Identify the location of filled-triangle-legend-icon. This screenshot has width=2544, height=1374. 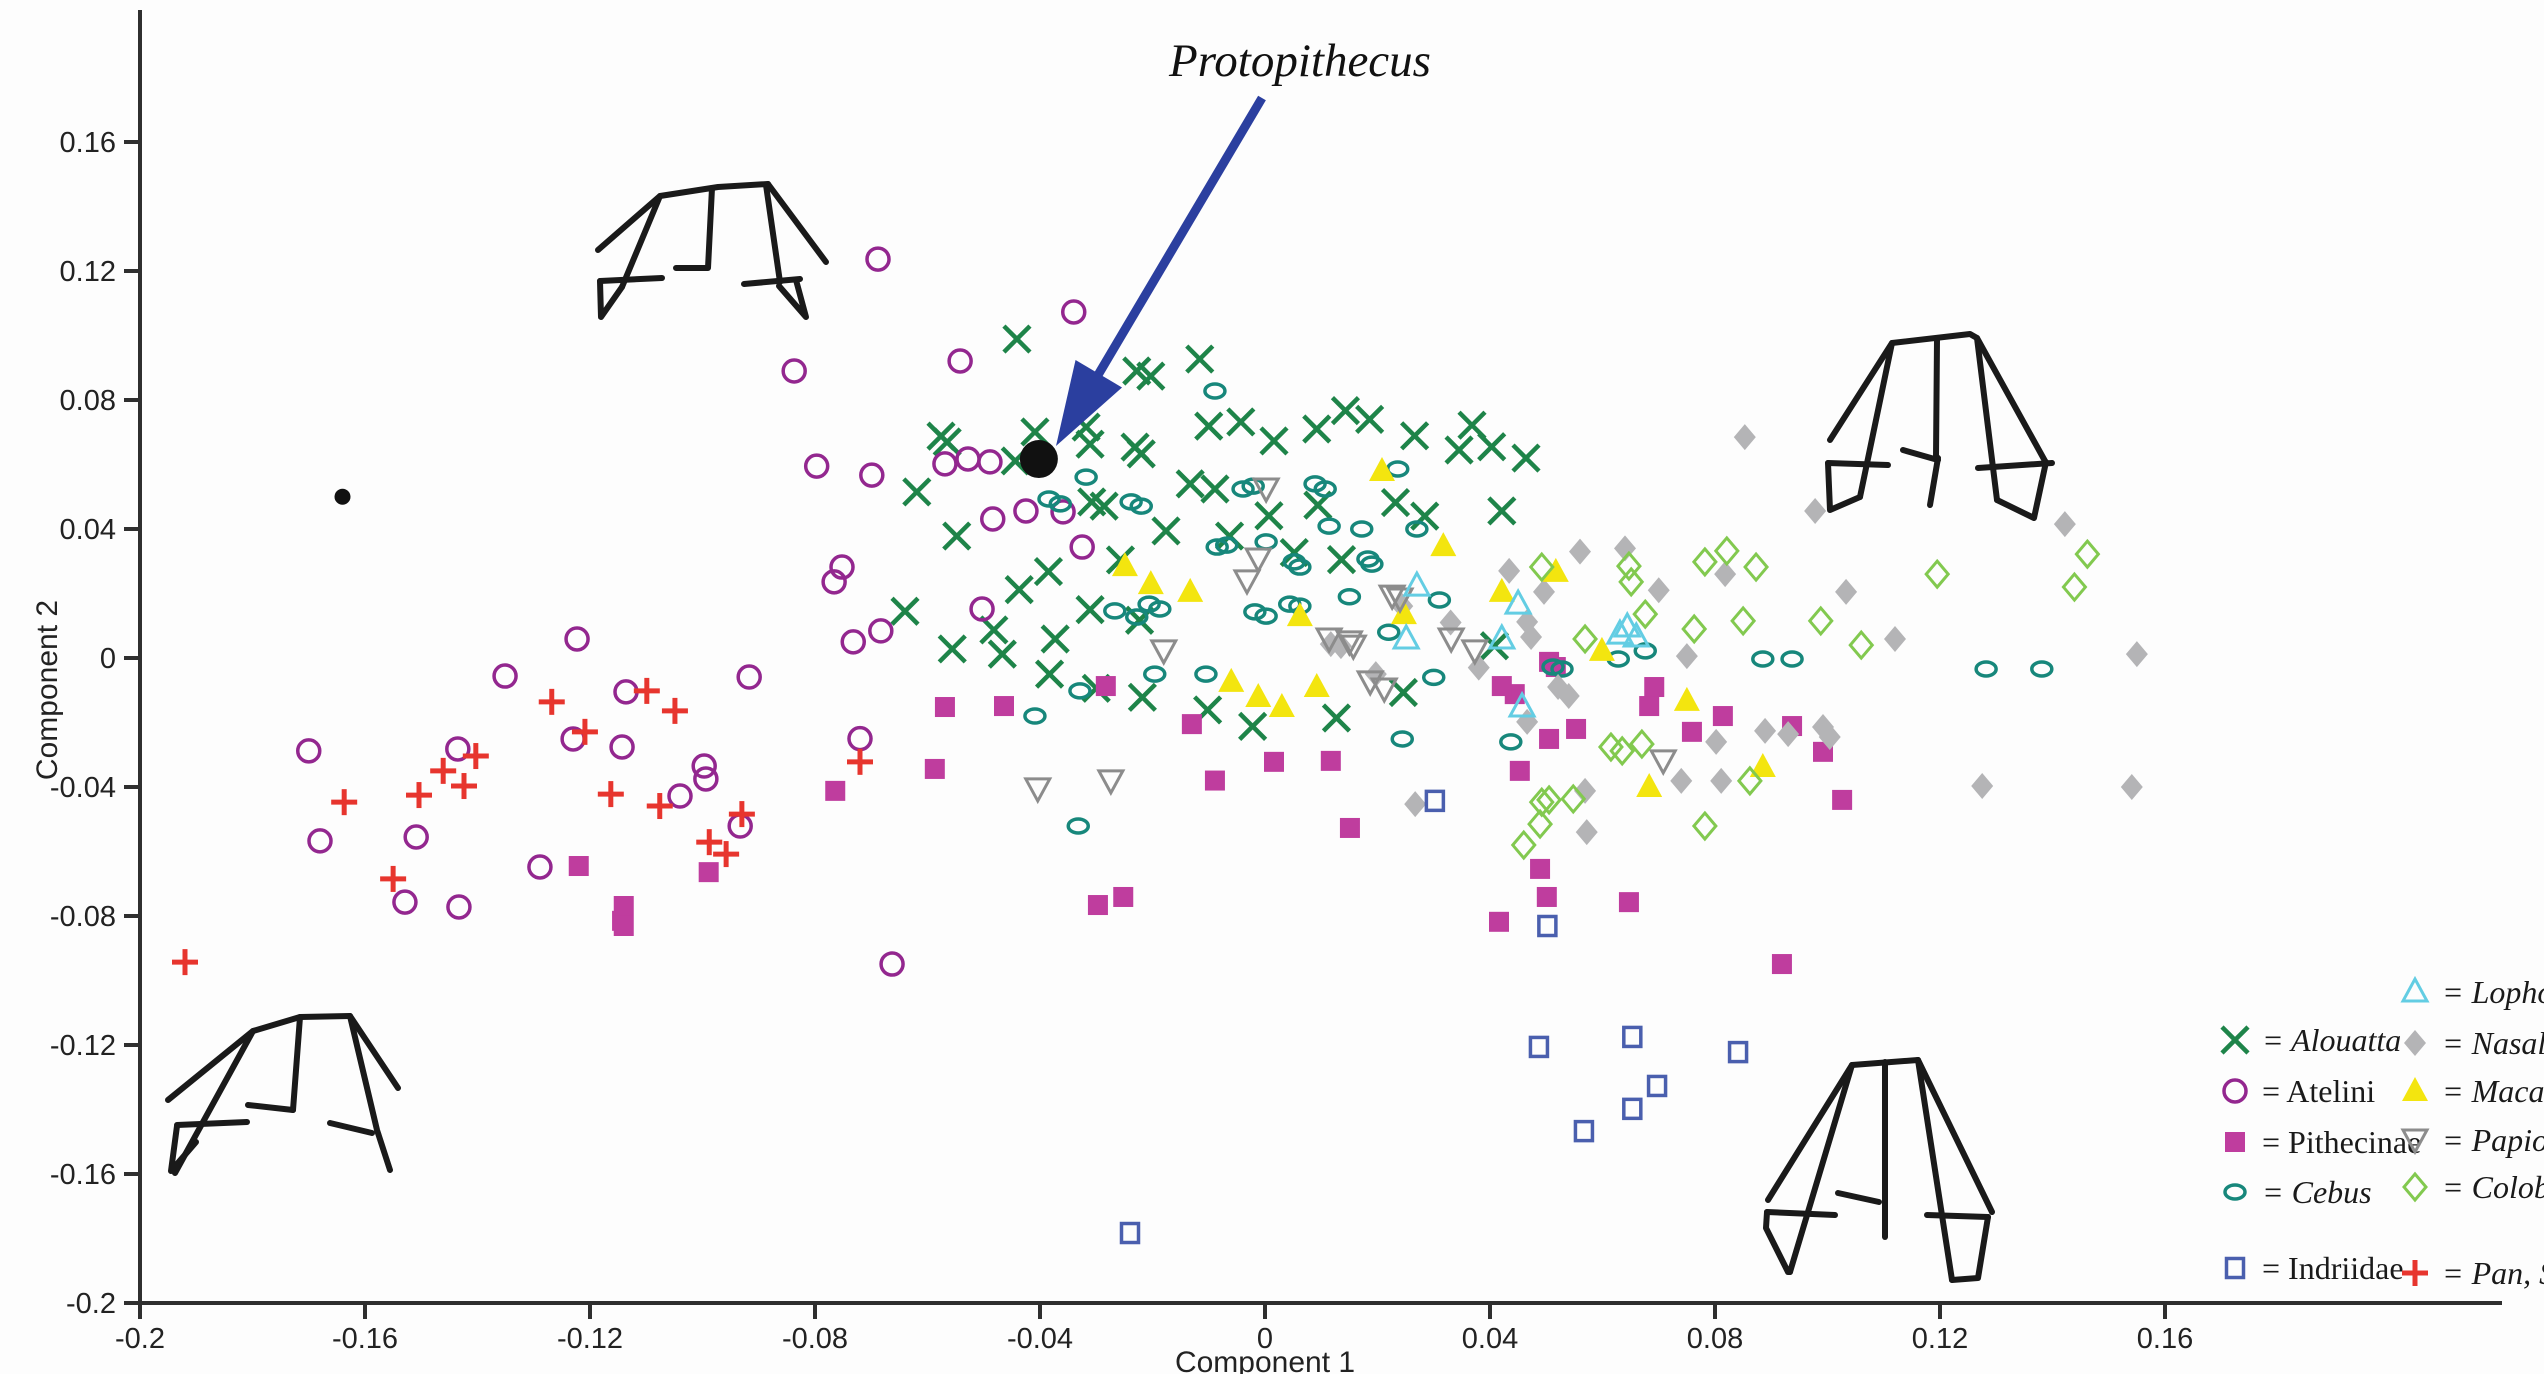
(2415, 1089).